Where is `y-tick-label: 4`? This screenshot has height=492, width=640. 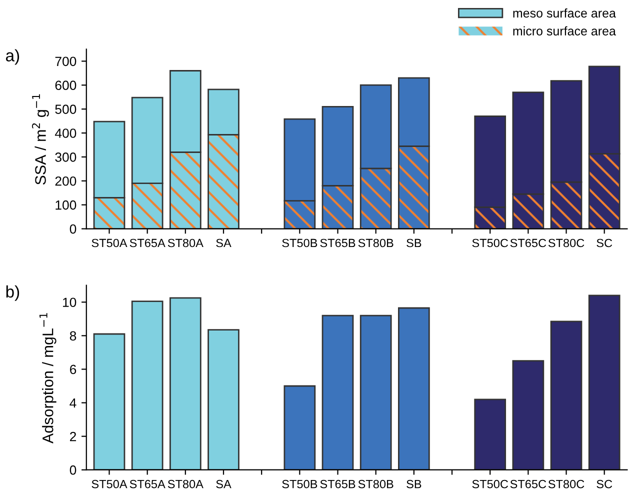
y-tick-label: 4 is located at coordinates (73, 403).